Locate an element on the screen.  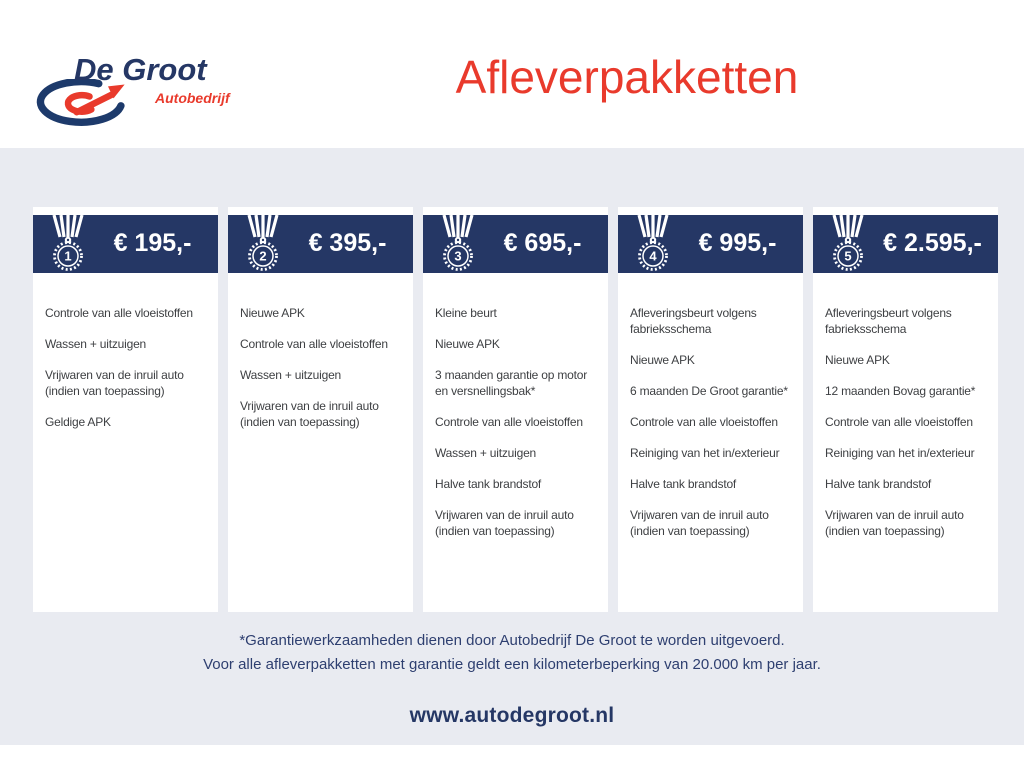
package-price: € 695,- is located at coordinates (542, 242).